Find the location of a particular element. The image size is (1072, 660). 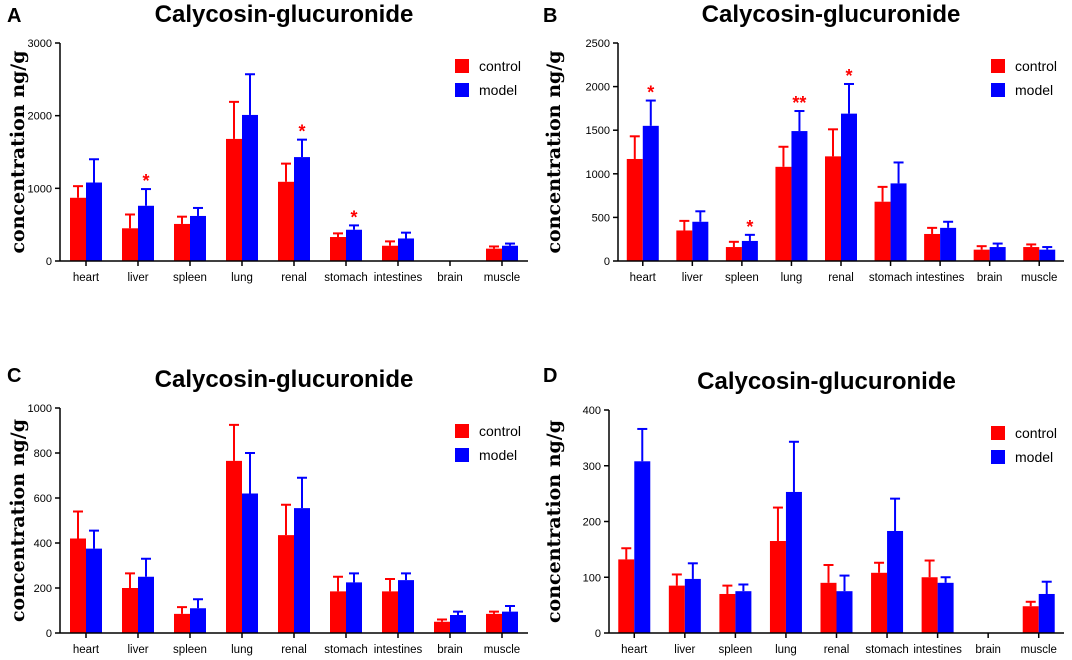

x-tick-label: muscle is located at coordinates (1039, 278).